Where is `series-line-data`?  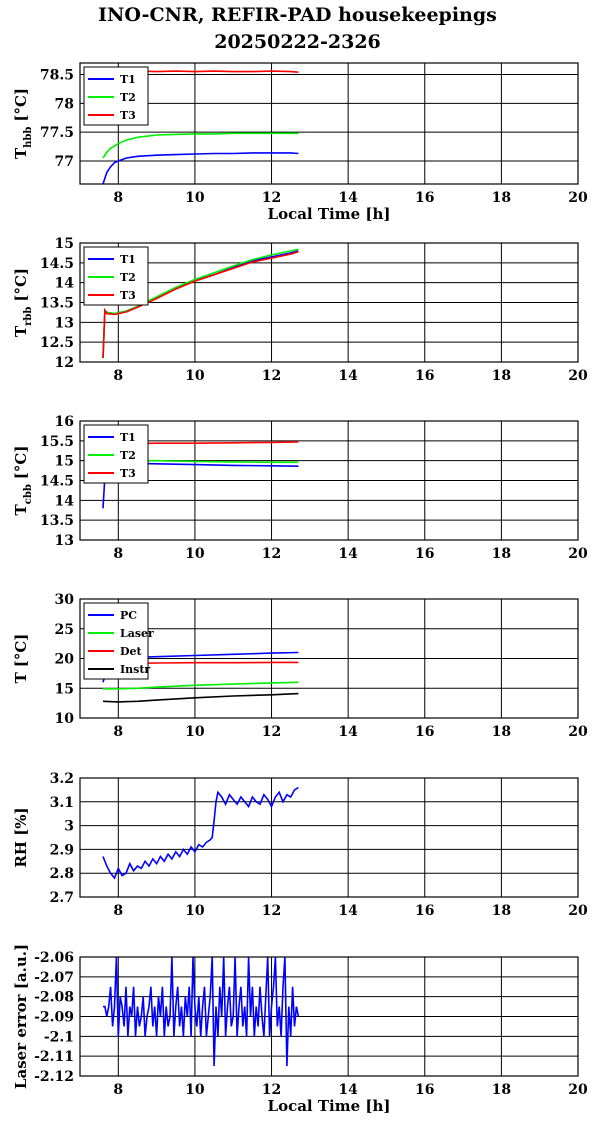 series-line-data is located at coordinates (201, 1012).